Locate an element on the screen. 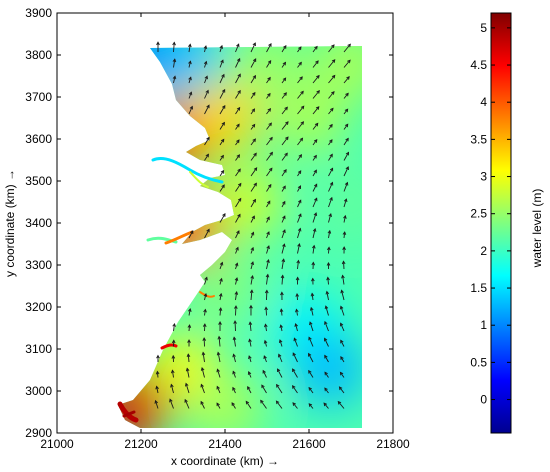  colorbar-tick-label: 3.5 is located at coordinates (478, 139).